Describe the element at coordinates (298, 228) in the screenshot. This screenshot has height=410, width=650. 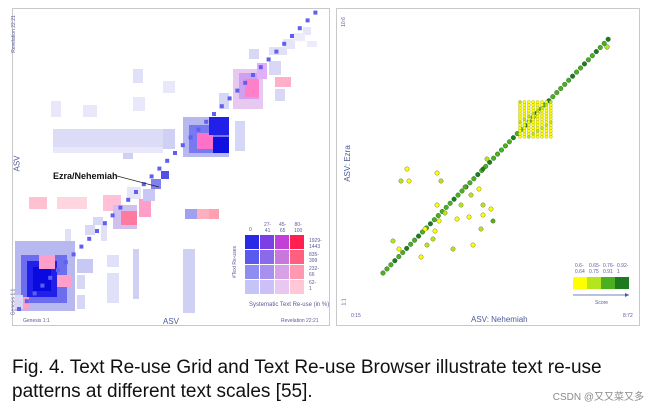
I see `grid-legend-col-3: 80- 100` at that location.